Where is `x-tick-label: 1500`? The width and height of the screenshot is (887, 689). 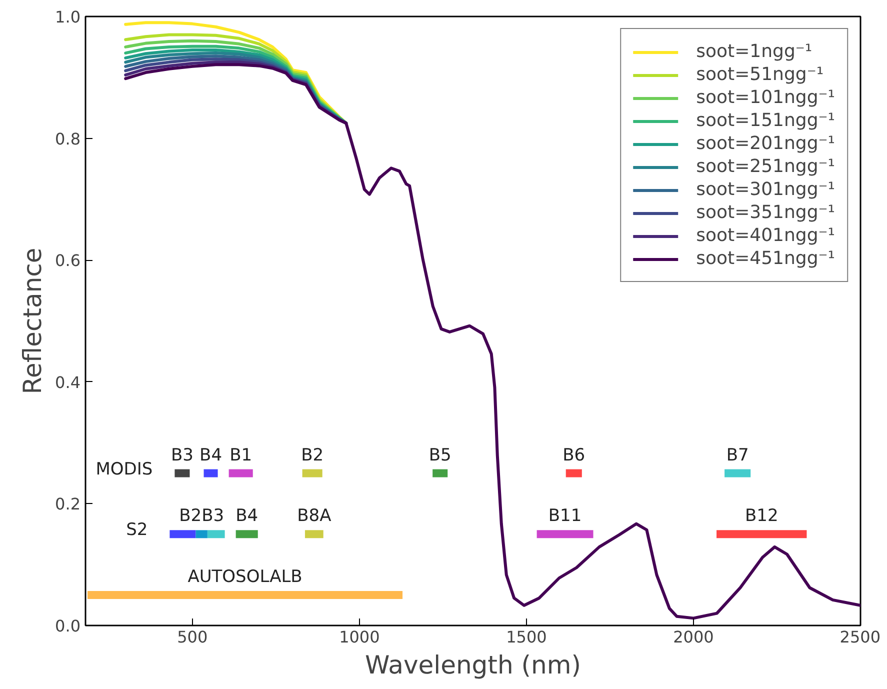
x-tick-label: 1500 is located at coordinates (526, 637).